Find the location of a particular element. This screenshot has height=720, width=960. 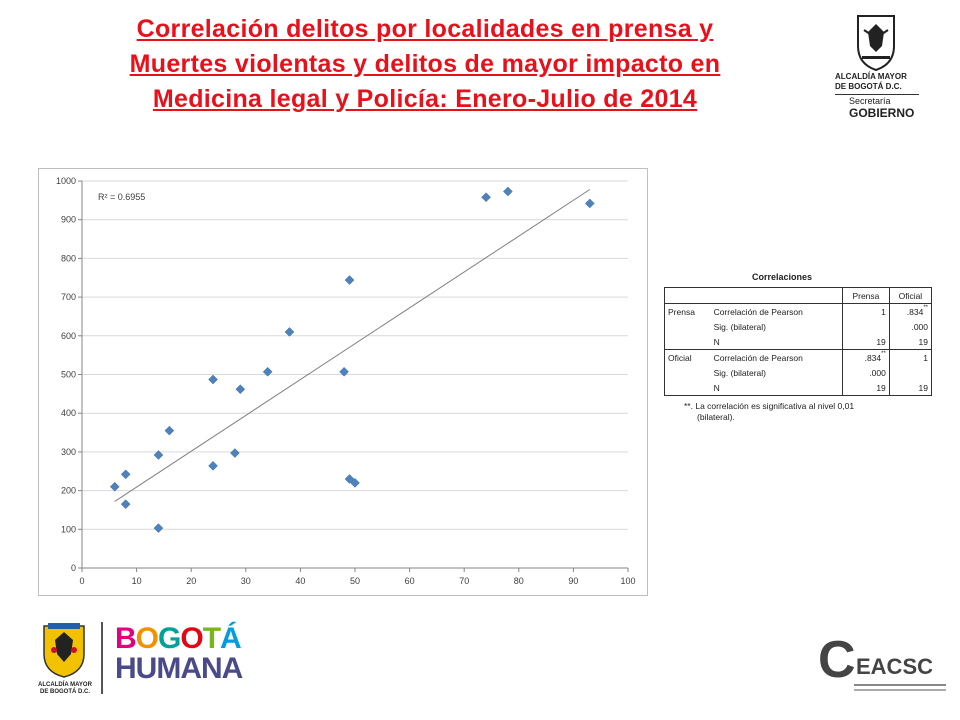

x-tick-label: 100 is located at coordinates (627, 581).